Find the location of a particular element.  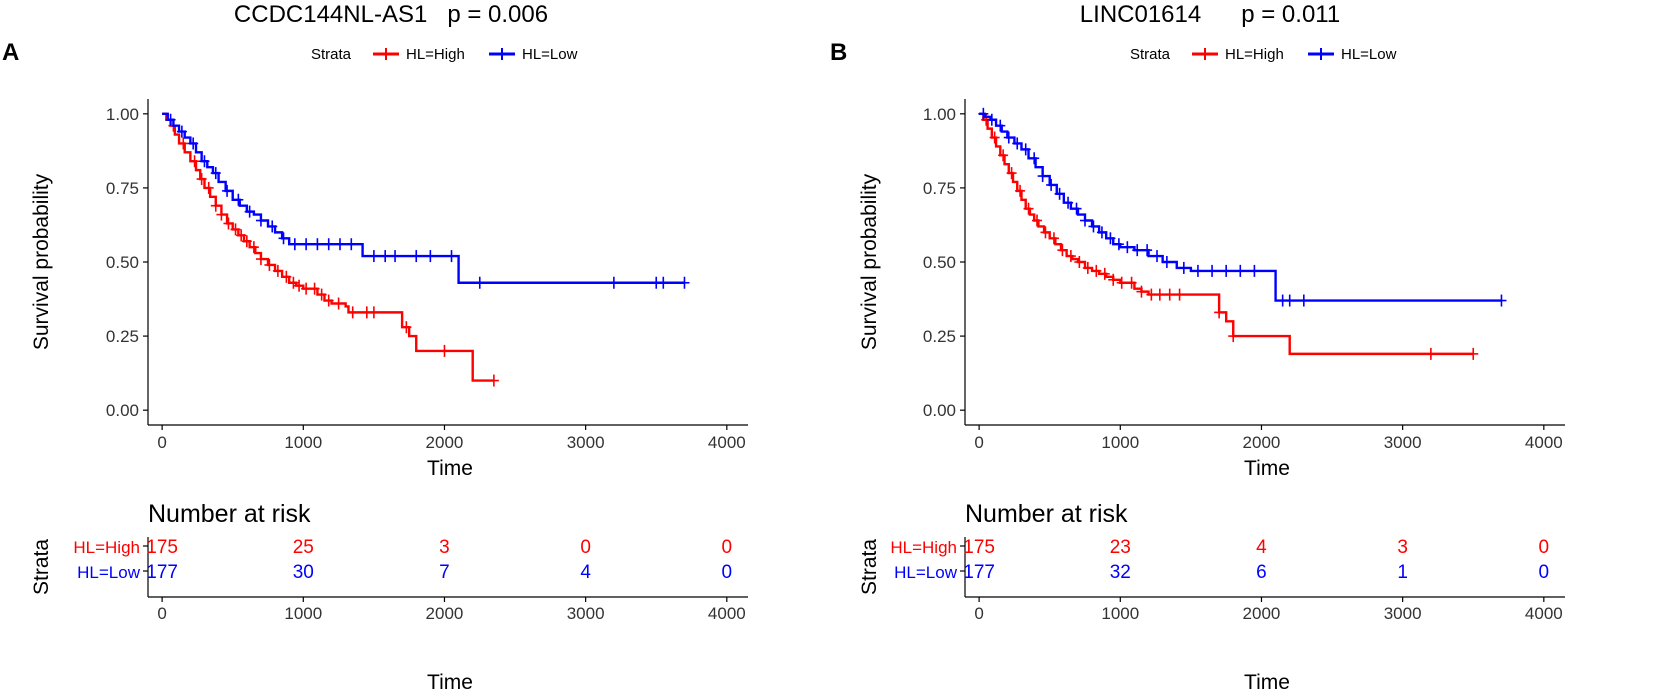

legend-title: Strata is located at coordinates (331, 54).